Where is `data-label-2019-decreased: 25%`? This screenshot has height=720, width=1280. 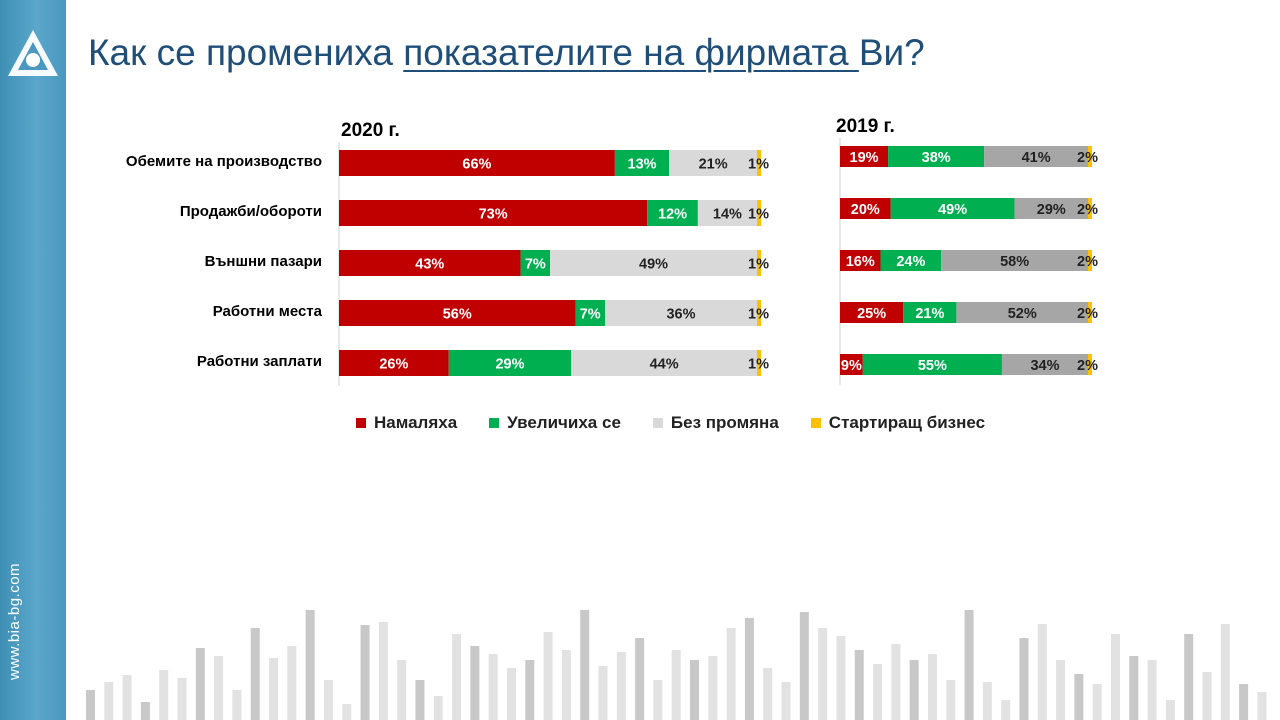
data-label-2019-decreased: 25% is located at coordinates (871, 314).